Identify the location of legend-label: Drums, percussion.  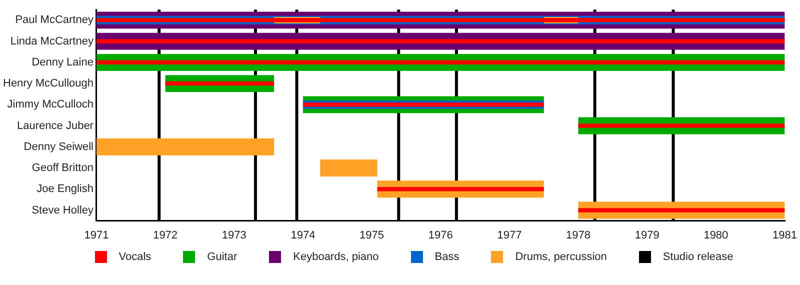
(561, 257).